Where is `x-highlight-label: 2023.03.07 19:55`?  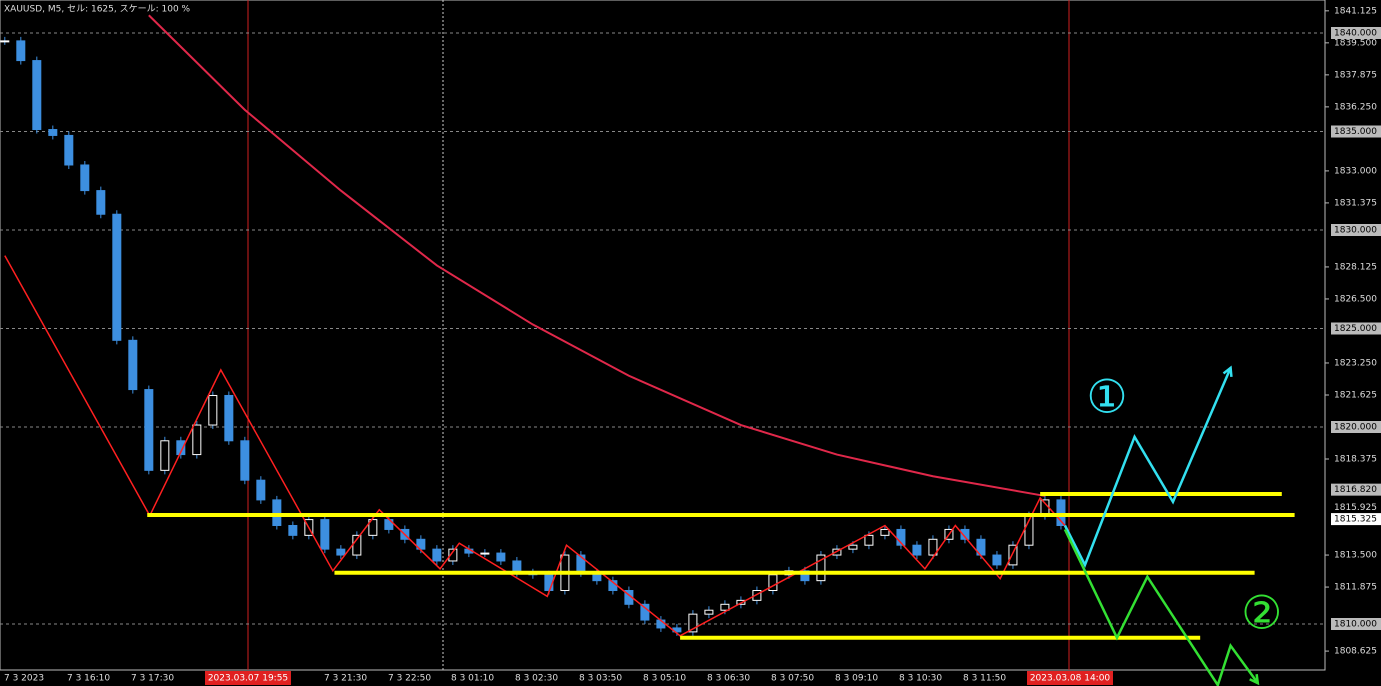 x-highlight-label: 2023.03.07 19:55 is located at coordinates (248, 679).